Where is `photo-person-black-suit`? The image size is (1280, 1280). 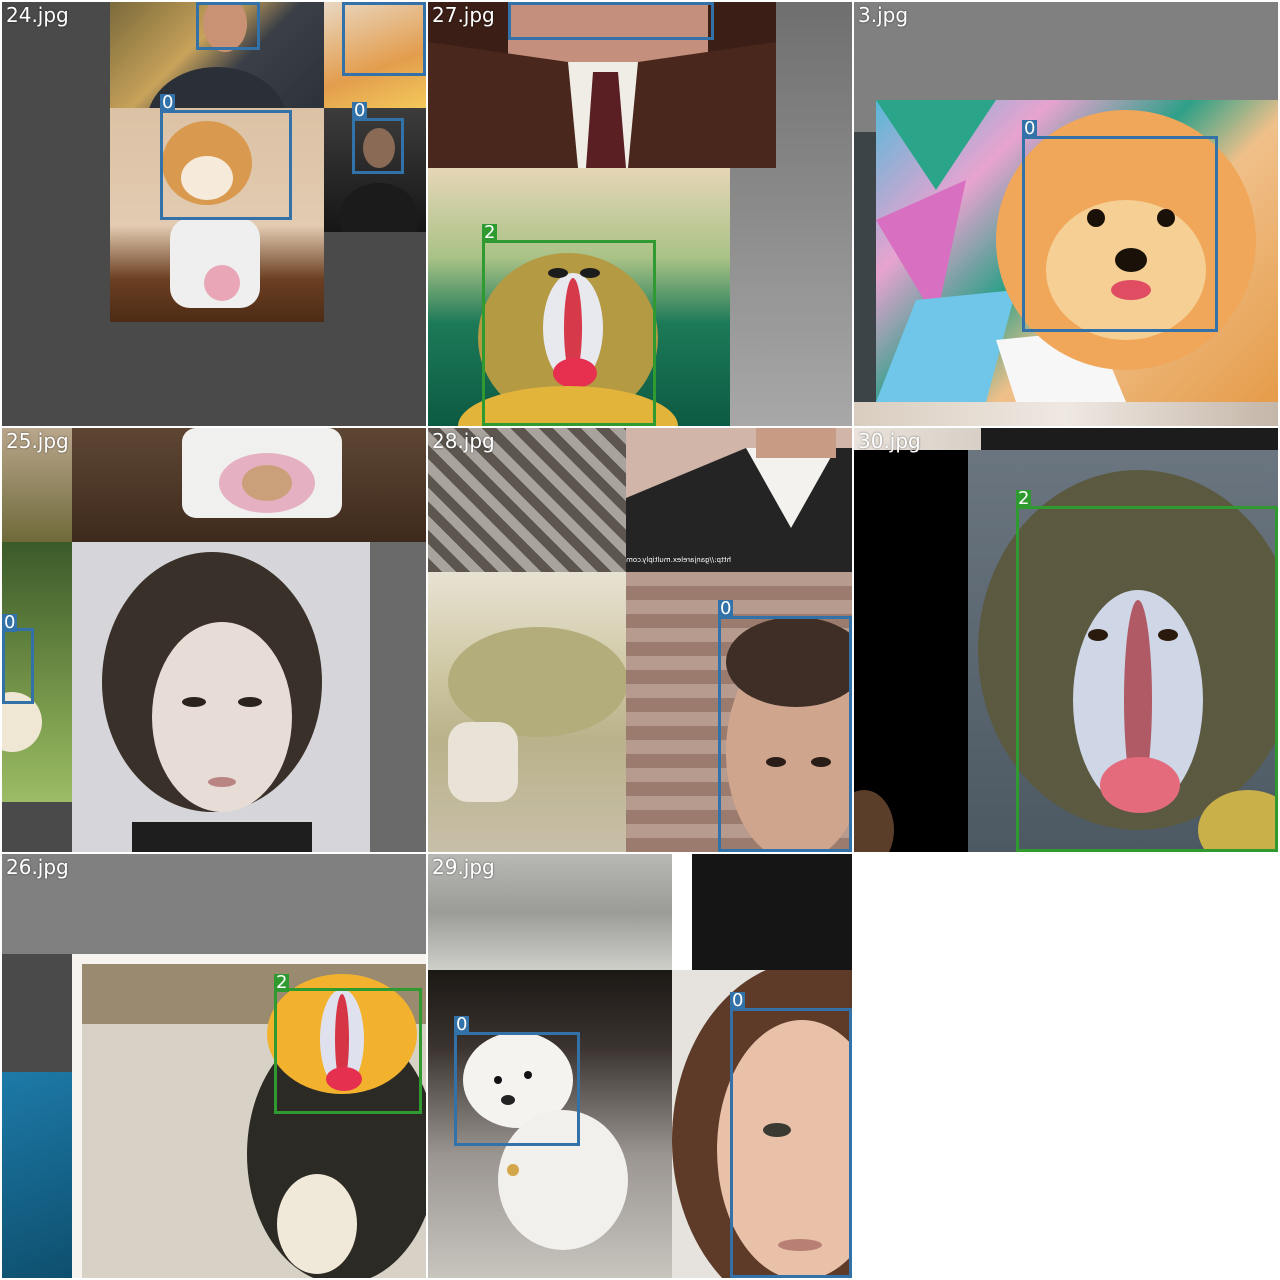
photo-person-black-suit is located at coordinates (762, 912).